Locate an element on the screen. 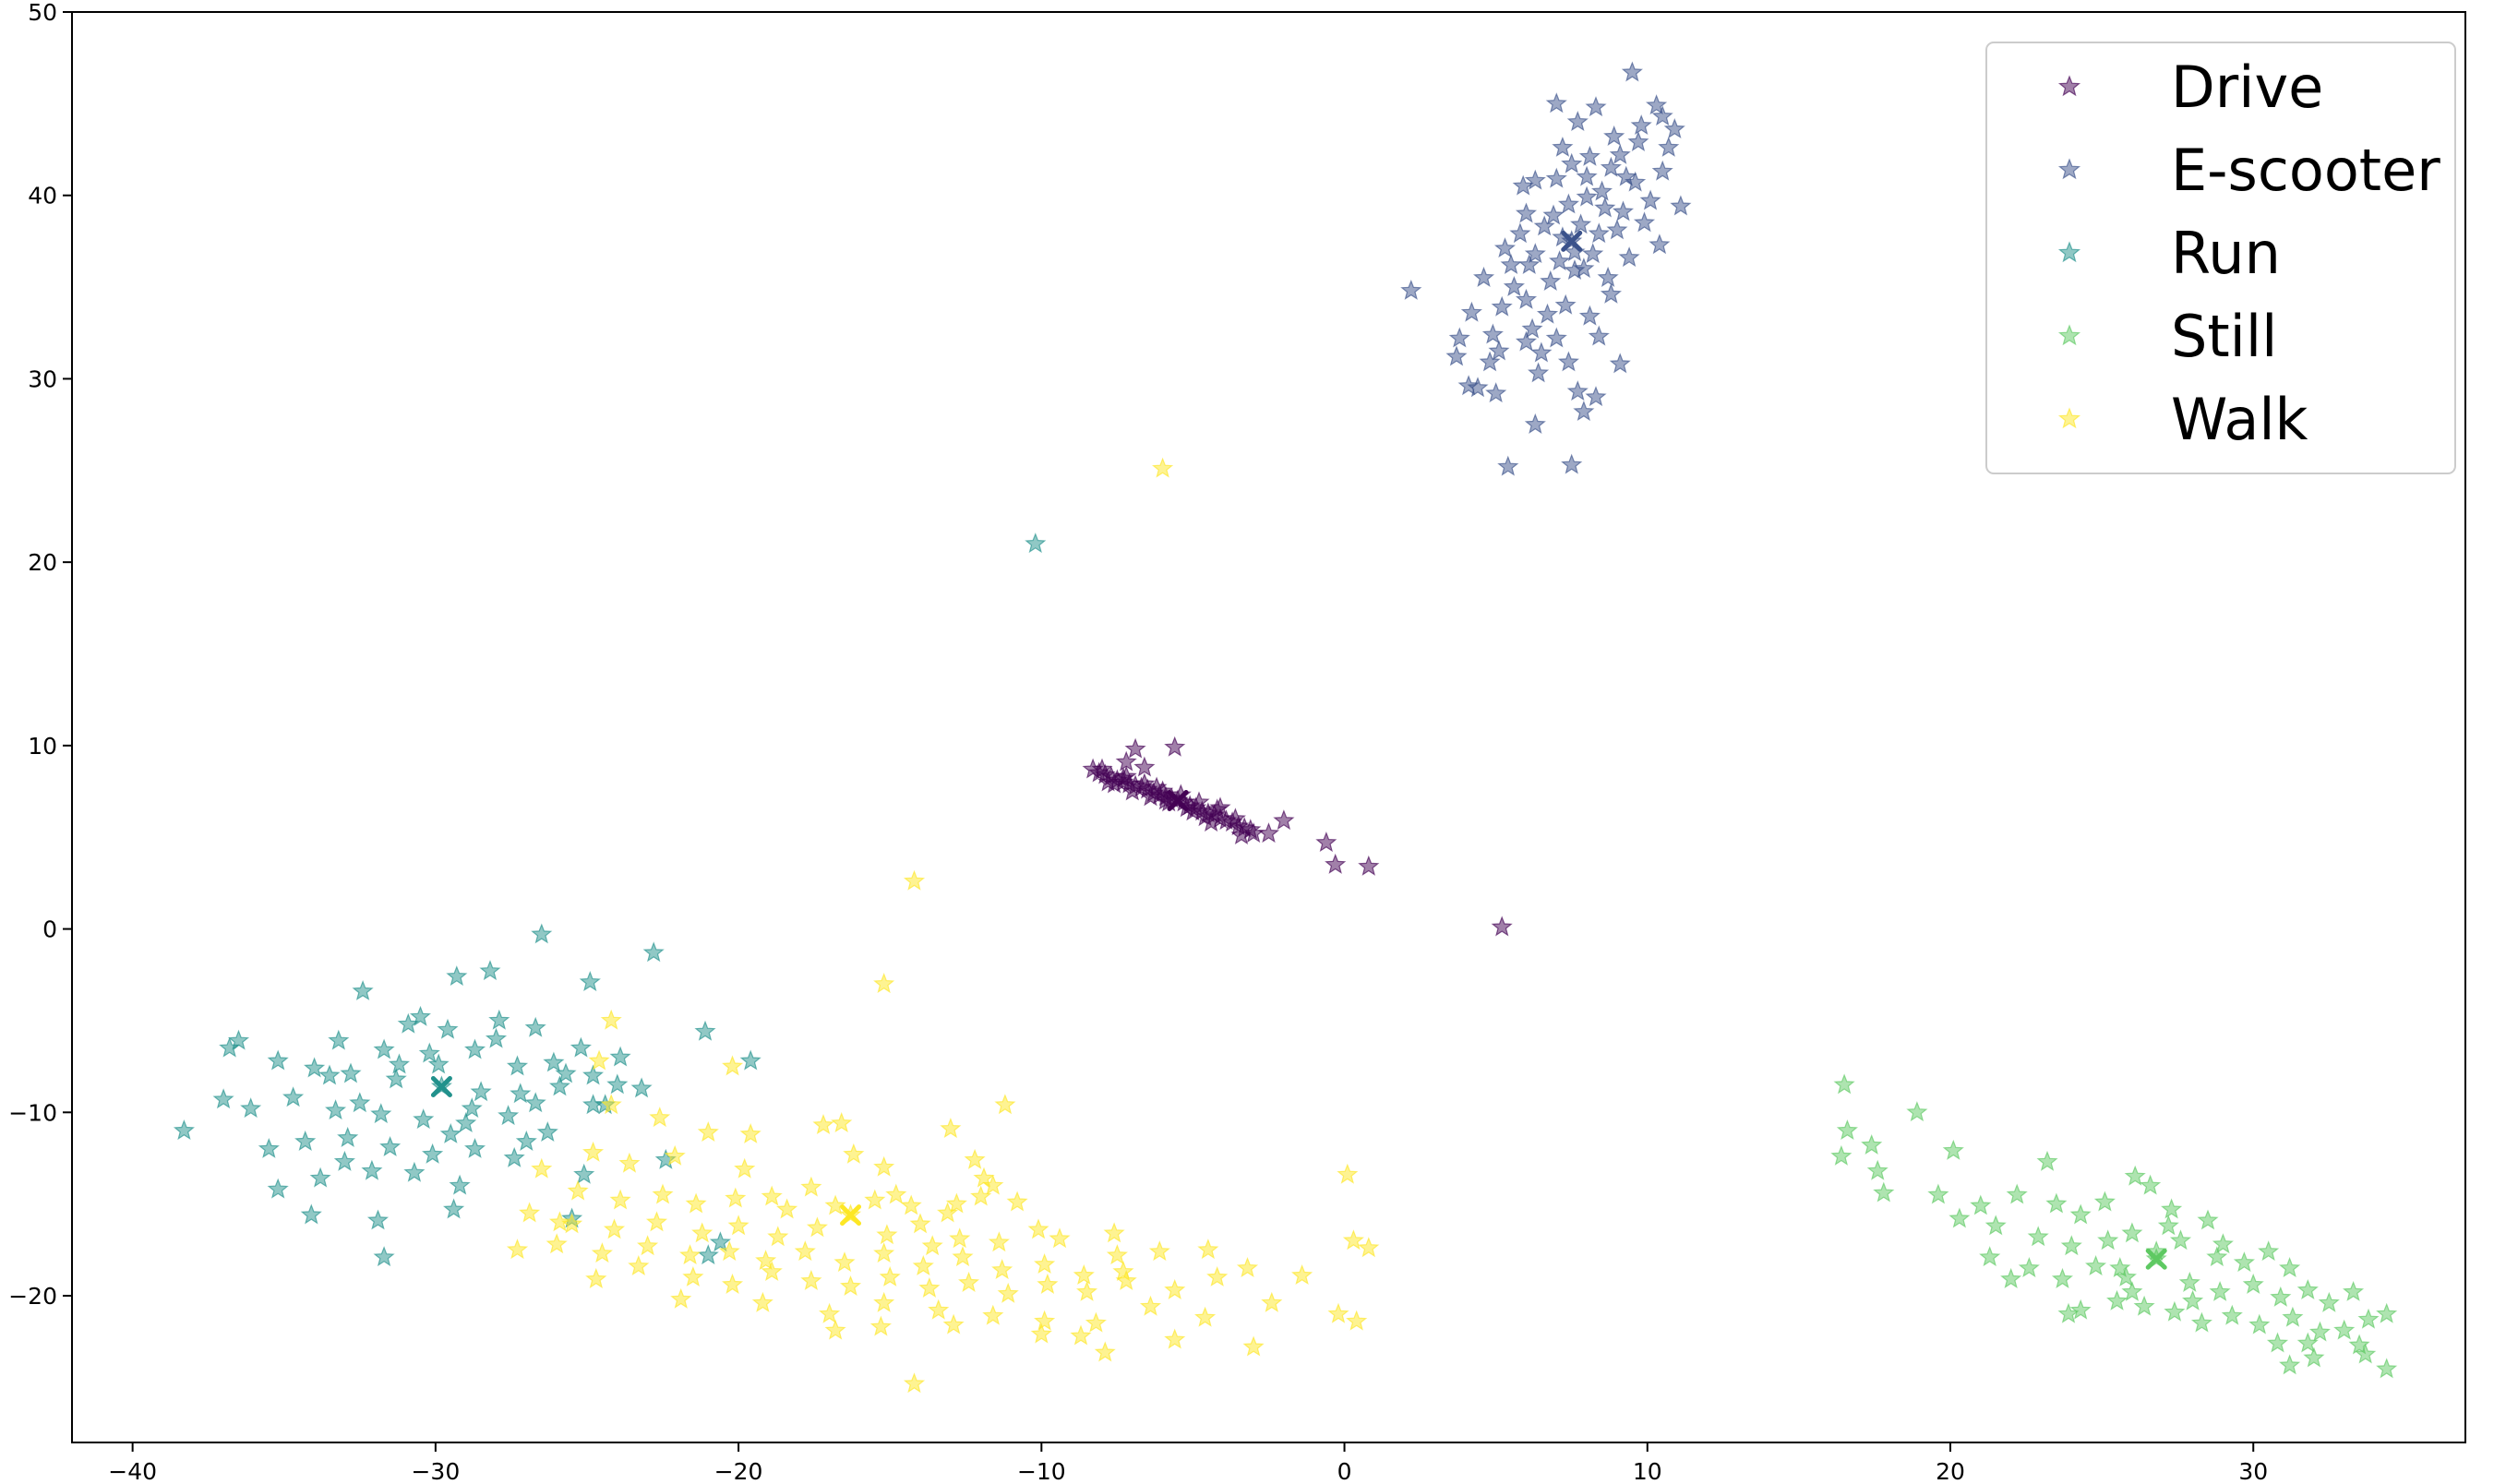 This screenshot has height=1484, width=2494. series-still is located at coordinates (2114, 1226).